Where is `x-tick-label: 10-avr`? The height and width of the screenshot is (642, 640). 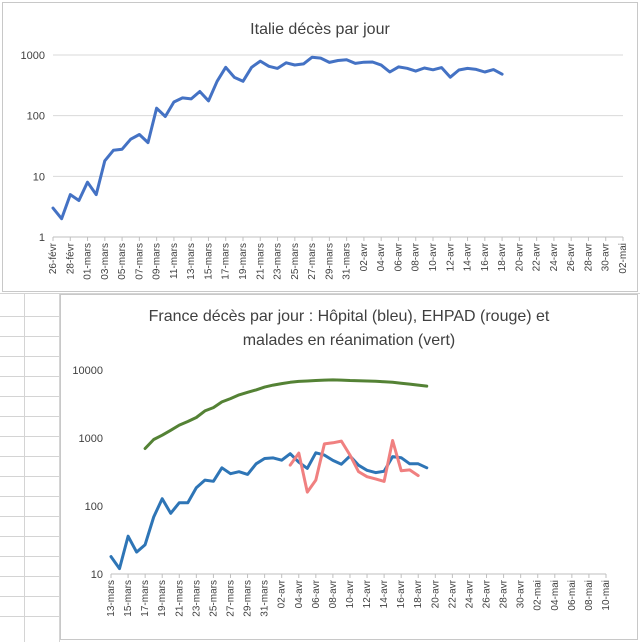
x-tick-label: 10-avr is located at coordinates (433, 256).